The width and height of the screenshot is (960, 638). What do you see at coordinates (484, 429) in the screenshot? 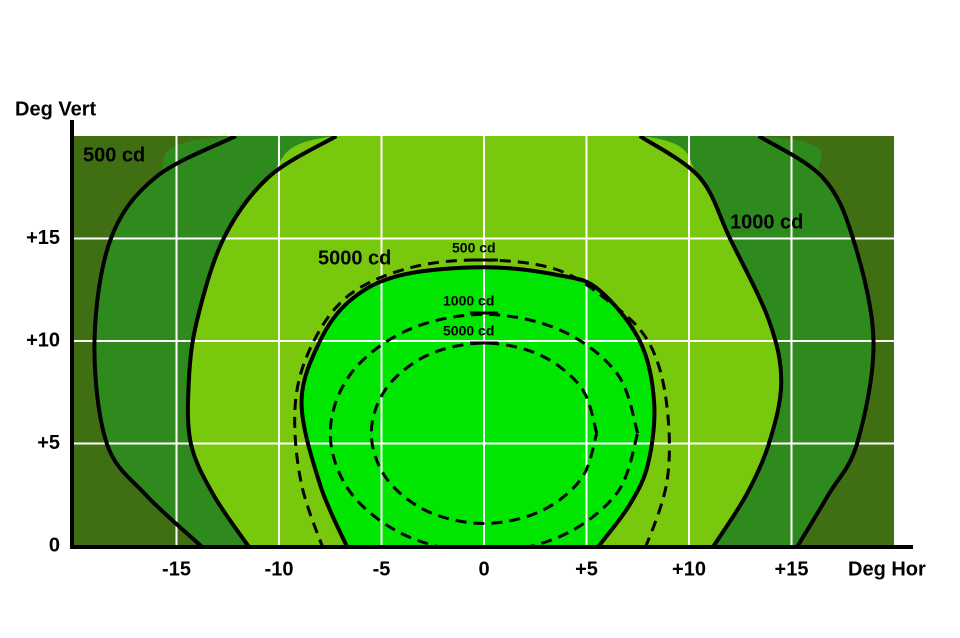
I see `contour-line` at bounding box center [484, 429].